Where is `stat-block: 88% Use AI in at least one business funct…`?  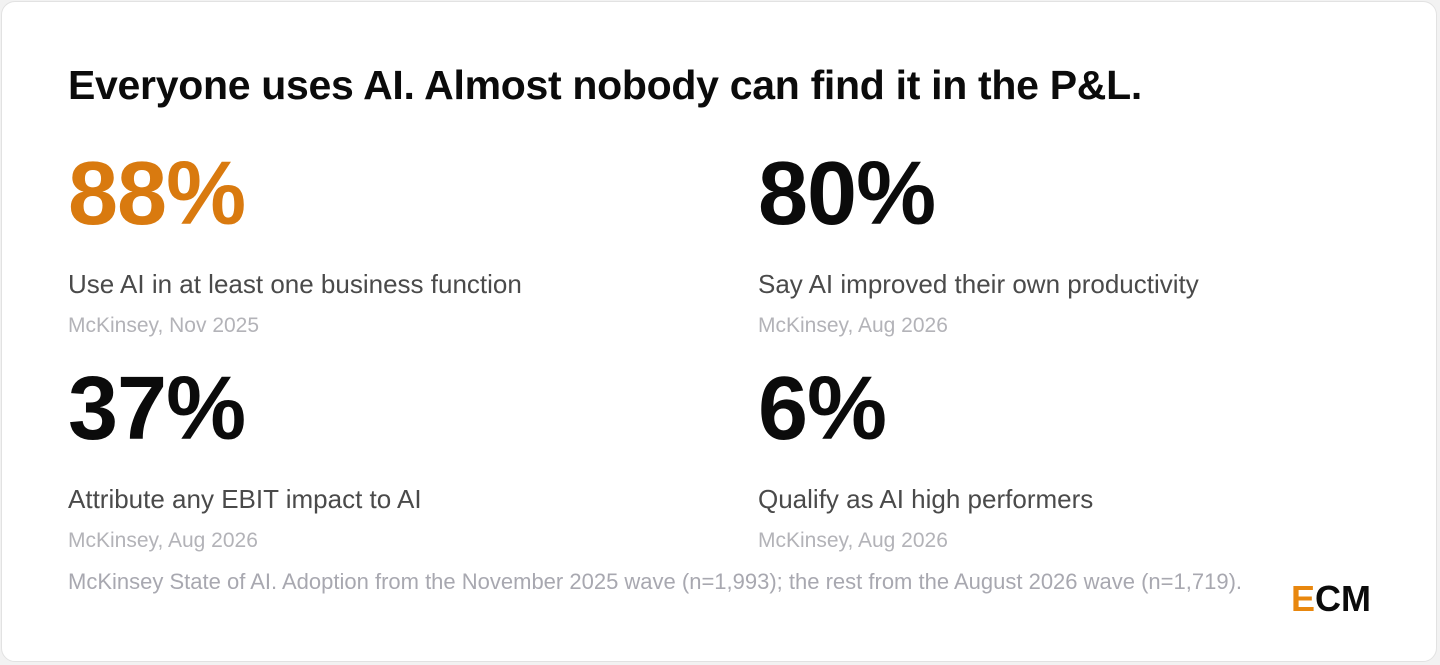
stat-block: 88% Use AI in at least one business funct… is located at coordinates (388, 243).